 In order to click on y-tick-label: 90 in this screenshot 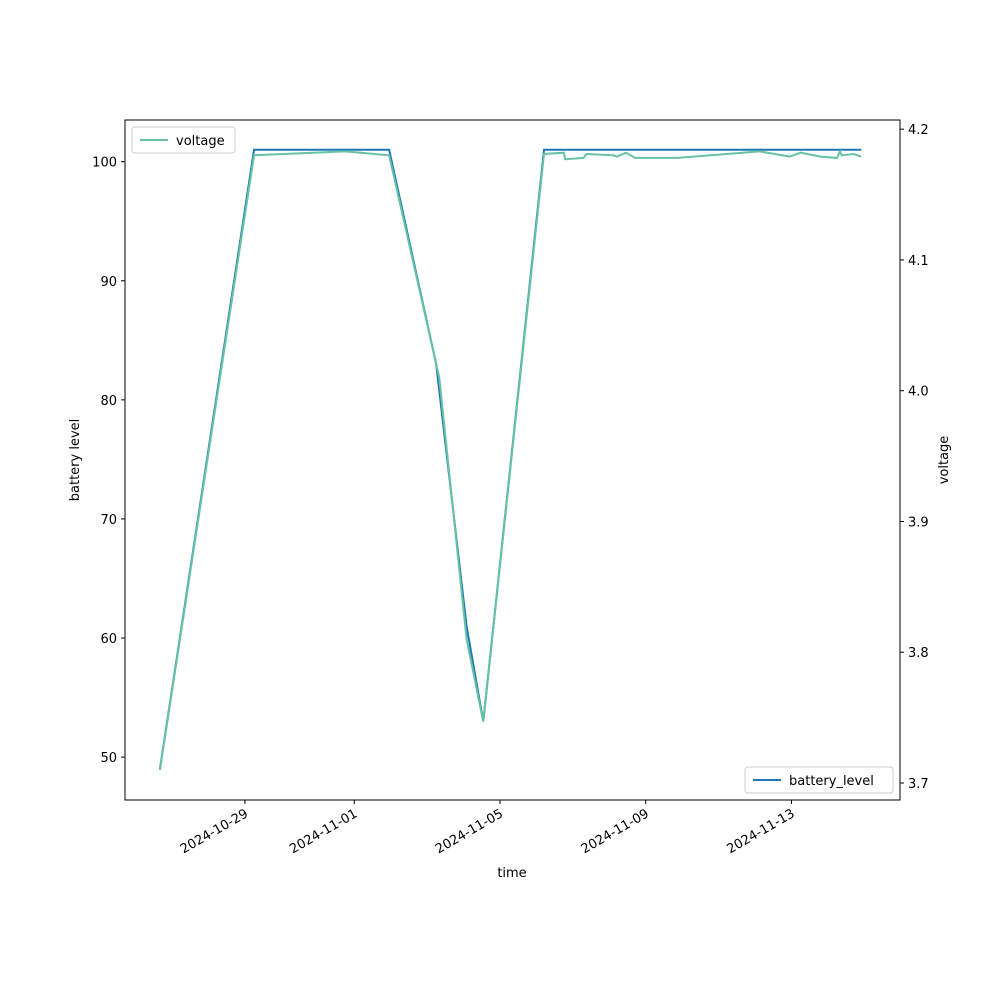, I will do `click(108, 282)`.